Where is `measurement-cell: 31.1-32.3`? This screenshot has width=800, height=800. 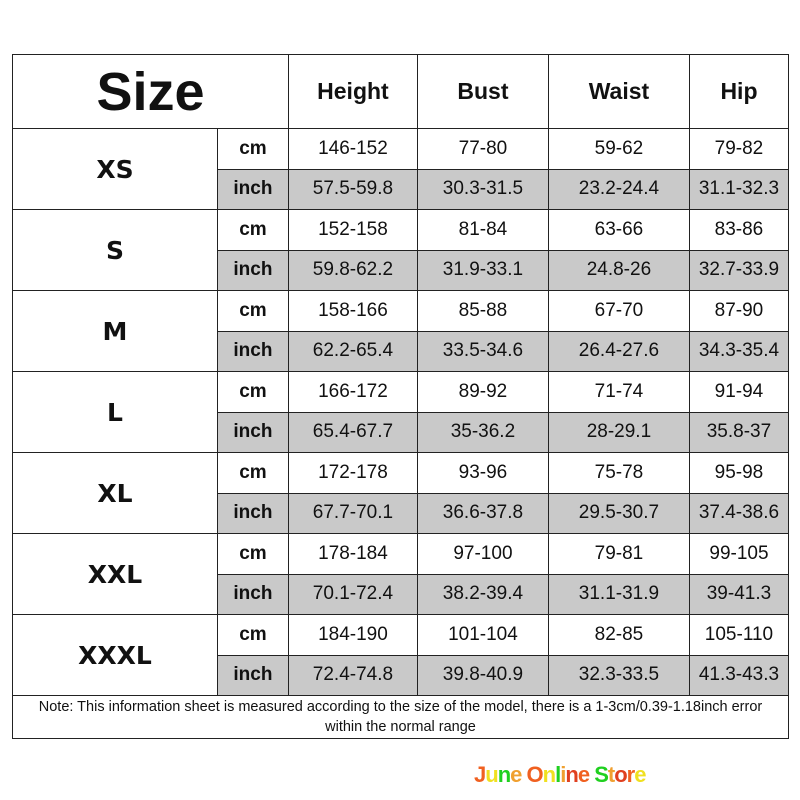
measurement-cell: 31.1-32.3 is located at coordinates (739, 189).